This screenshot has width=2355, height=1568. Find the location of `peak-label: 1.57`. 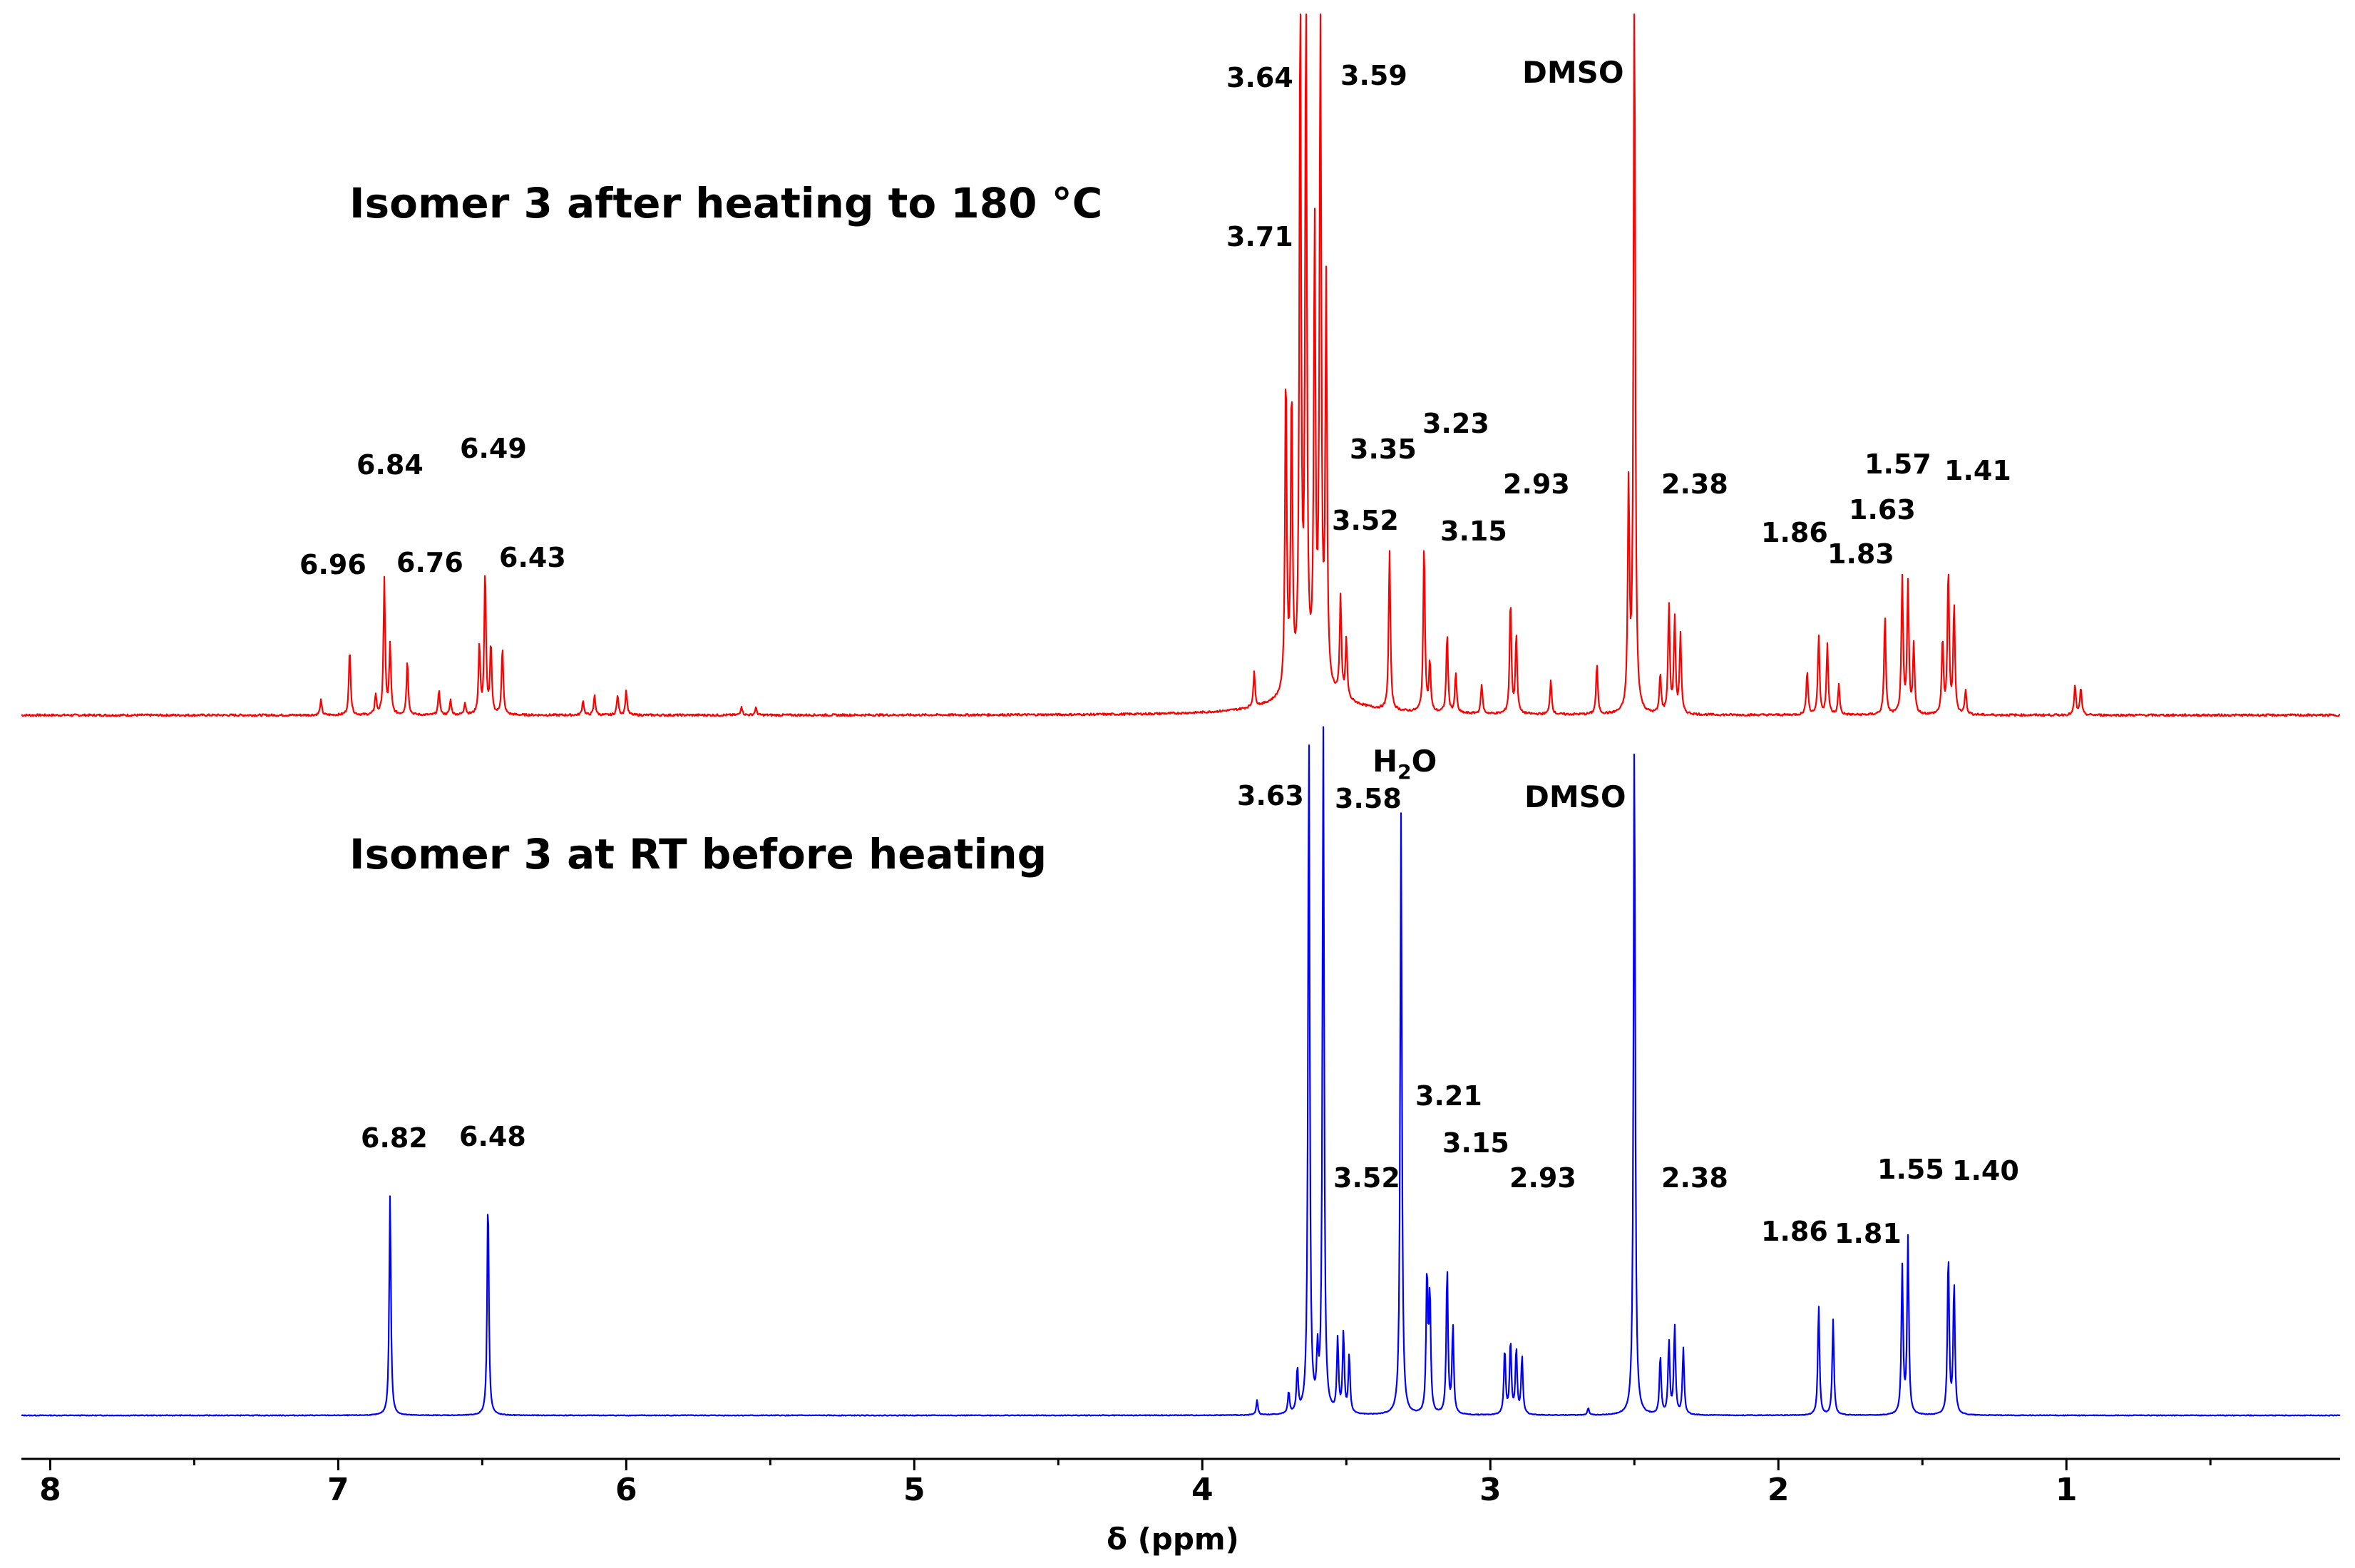

peak-label: 1.57 is located at coordinates (1897, 464).